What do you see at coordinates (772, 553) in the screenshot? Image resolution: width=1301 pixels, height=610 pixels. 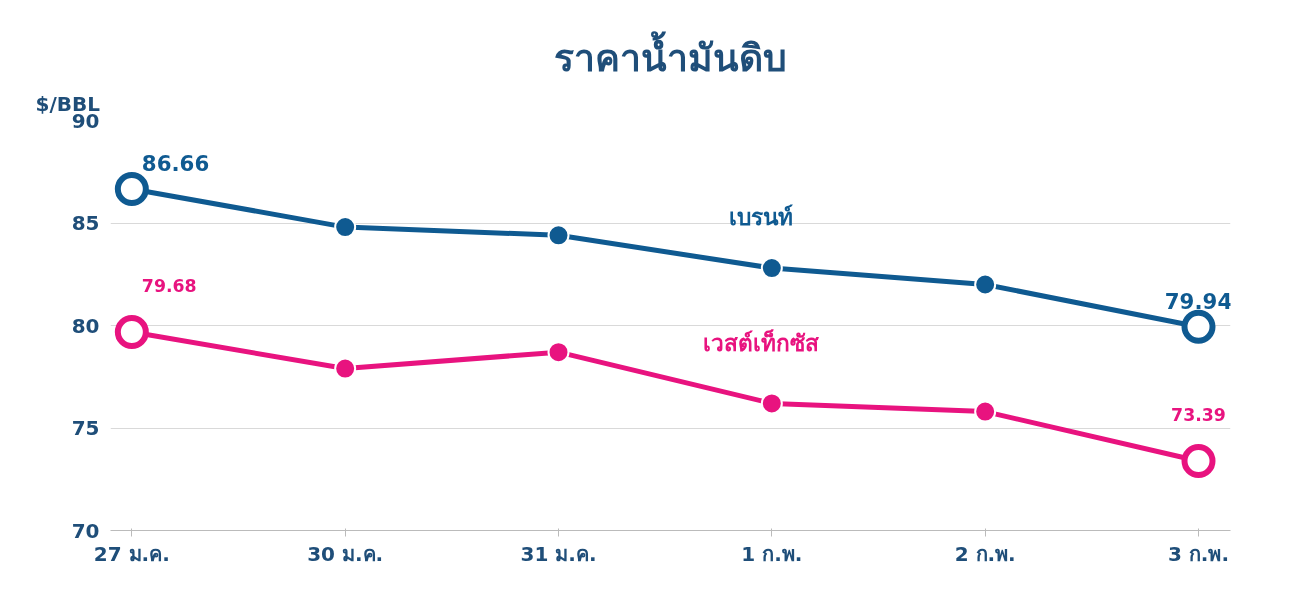 I see `x-tick-label: 1 ก.พ.` at bounding box center [772, 553].